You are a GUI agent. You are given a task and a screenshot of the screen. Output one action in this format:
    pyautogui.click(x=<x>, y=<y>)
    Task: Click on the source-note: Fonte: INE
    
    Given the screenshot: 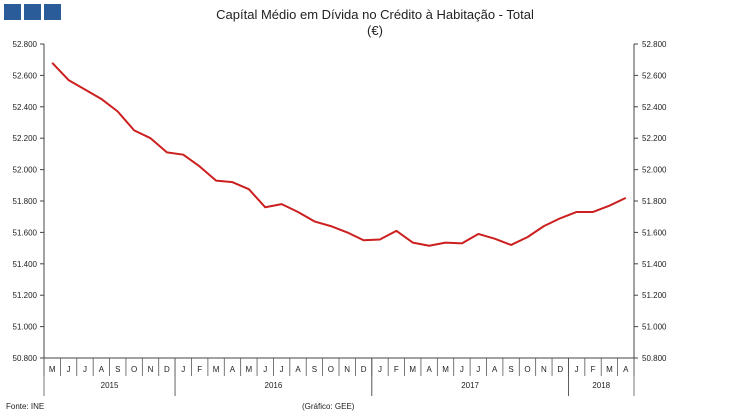 What is the action you would take?
    pyautogui.click(x=25, y=406)
    